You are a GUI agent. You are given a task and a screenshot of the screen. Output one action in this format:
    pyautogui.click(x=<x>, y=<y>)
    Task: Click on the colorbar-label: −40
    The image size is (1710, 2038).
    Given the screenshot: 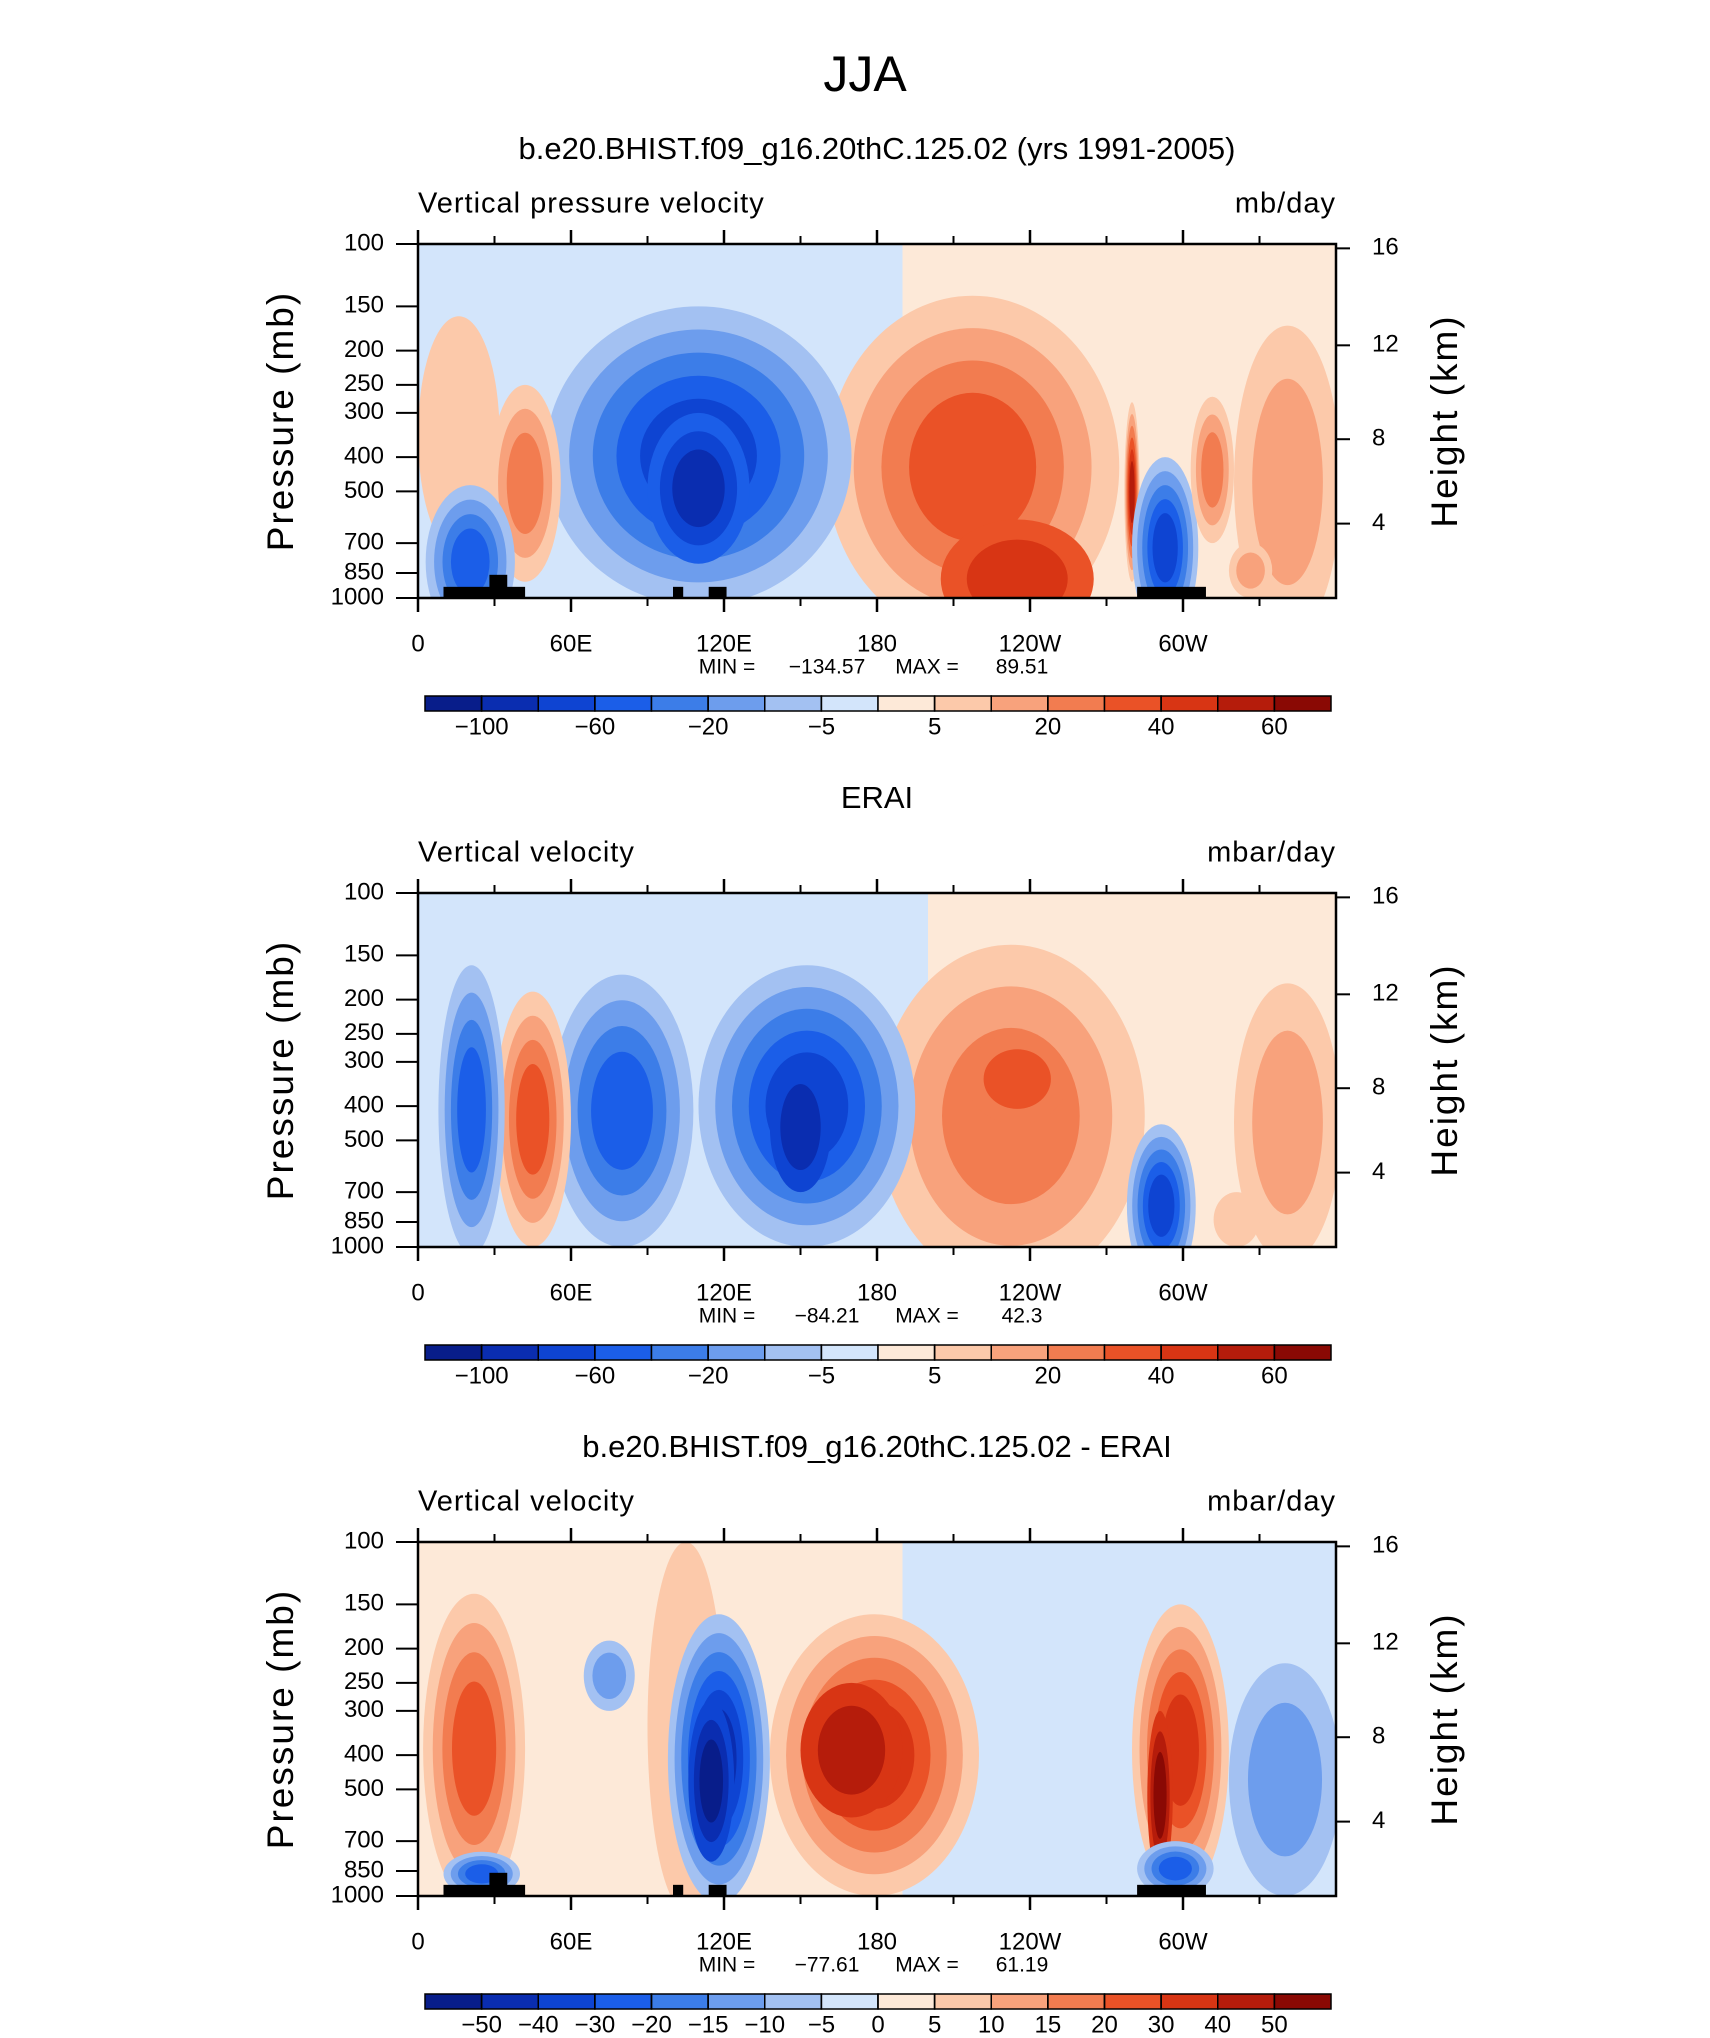 What is the action you would take?
    pyautogui.click(x=538, y=2024)
    